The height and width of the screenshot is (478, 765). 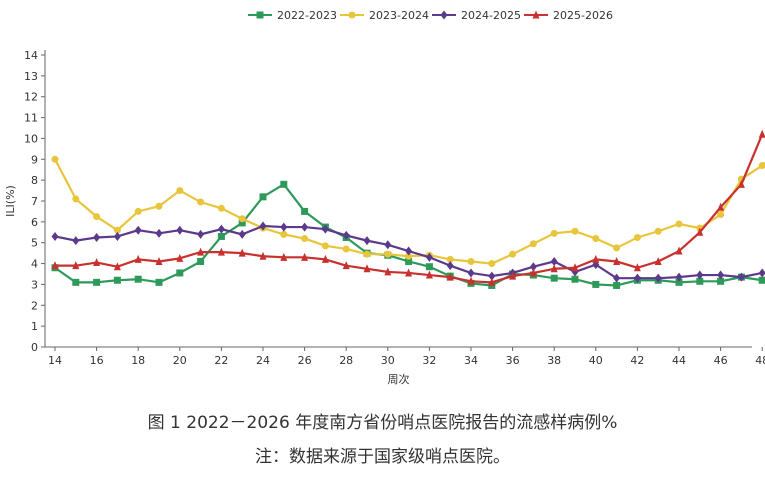 What do you see at coordinates (34, 180) in the screenshot?
I see `y-tick-label: 8` at bounding box center [34, 180].